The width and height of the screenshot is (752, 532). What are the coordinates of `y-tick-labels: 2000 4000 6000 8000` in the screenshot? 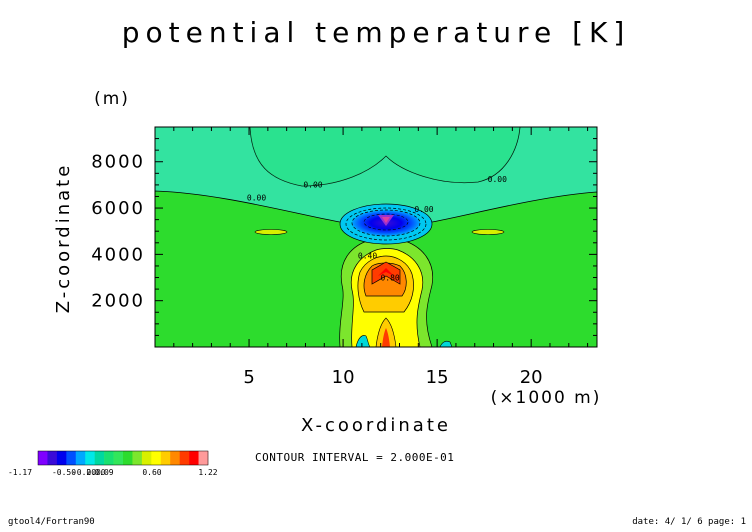 It's located at (118, 232).